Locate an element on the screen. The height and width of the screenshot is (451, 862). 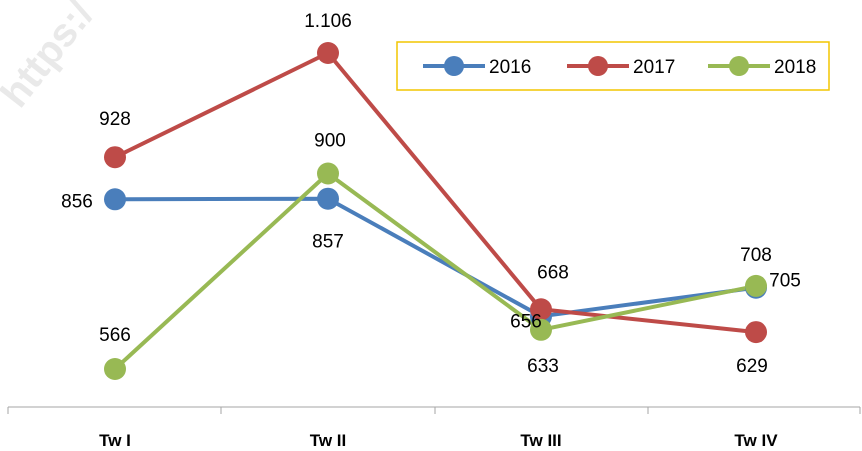
category-label: Tw I is located at coordinates (115, 440).